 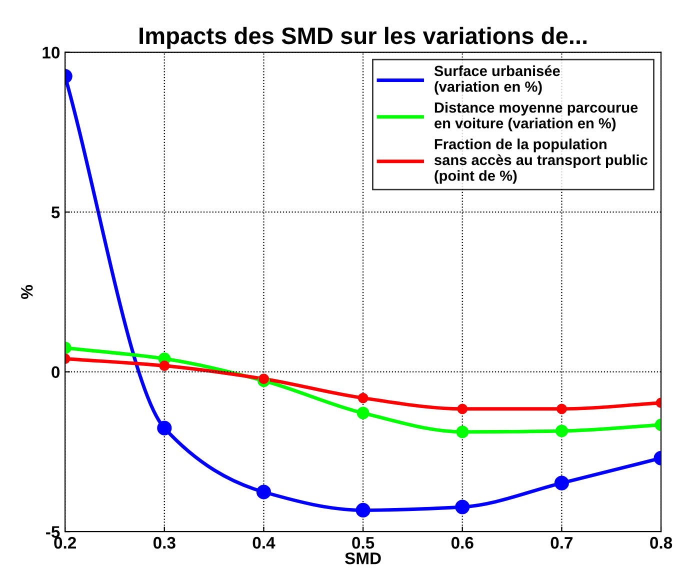 I want to click on legend-label: Distance moyenne parcourue en voiture (variation en %), so click(x=536, y=117).